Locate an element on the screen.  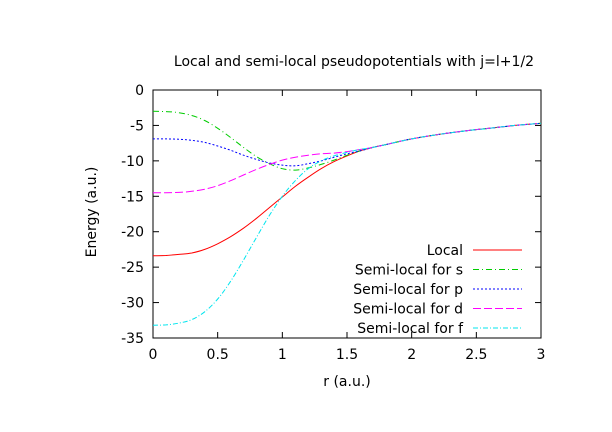
y-tick-label: -15 is located at coordinates (132, 197).